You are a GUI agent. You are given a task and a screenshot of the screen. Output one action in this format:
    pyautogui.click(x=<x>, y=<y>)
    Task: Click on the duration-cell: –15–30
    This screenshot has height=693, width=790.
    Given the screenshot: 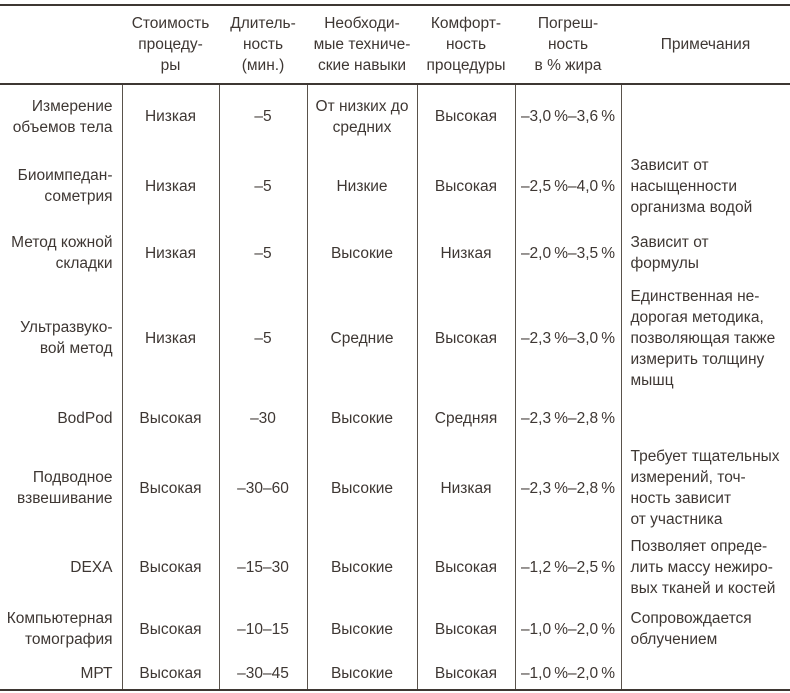 What is the action you would take?
    pyautogui.click(x=263, y=567)
    